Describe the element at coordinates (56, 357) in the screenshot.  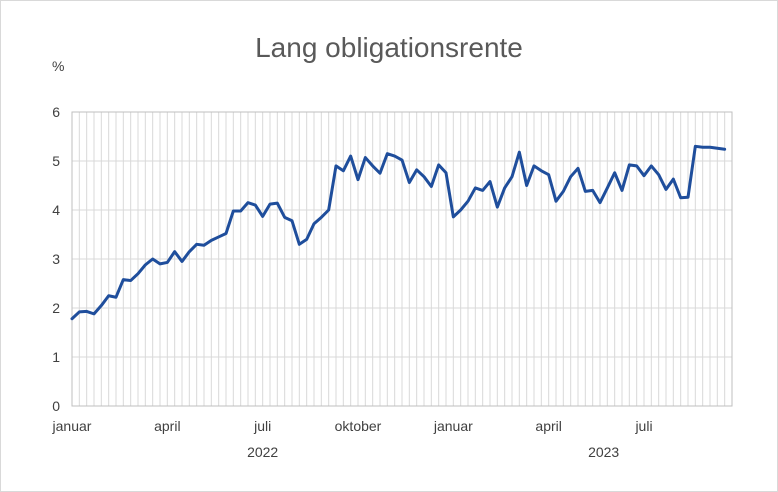
I see `y-tick-label: 1` at that location.